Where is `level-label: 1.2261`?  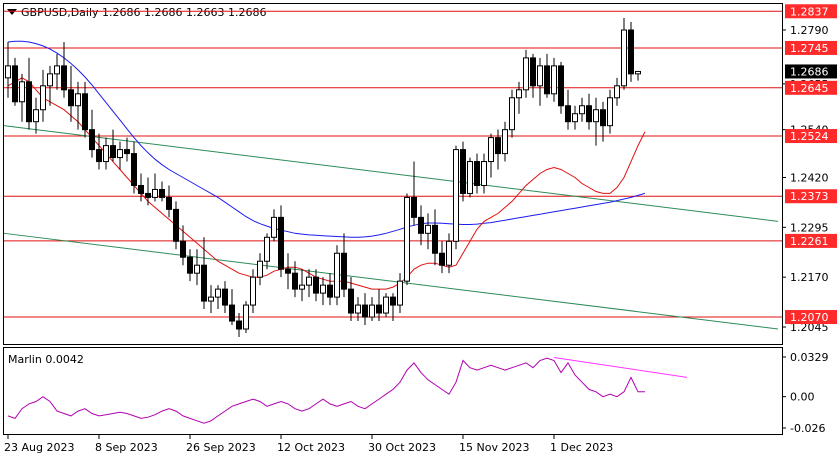 level-label: 1.2261 is located at coordinates (809, 241).